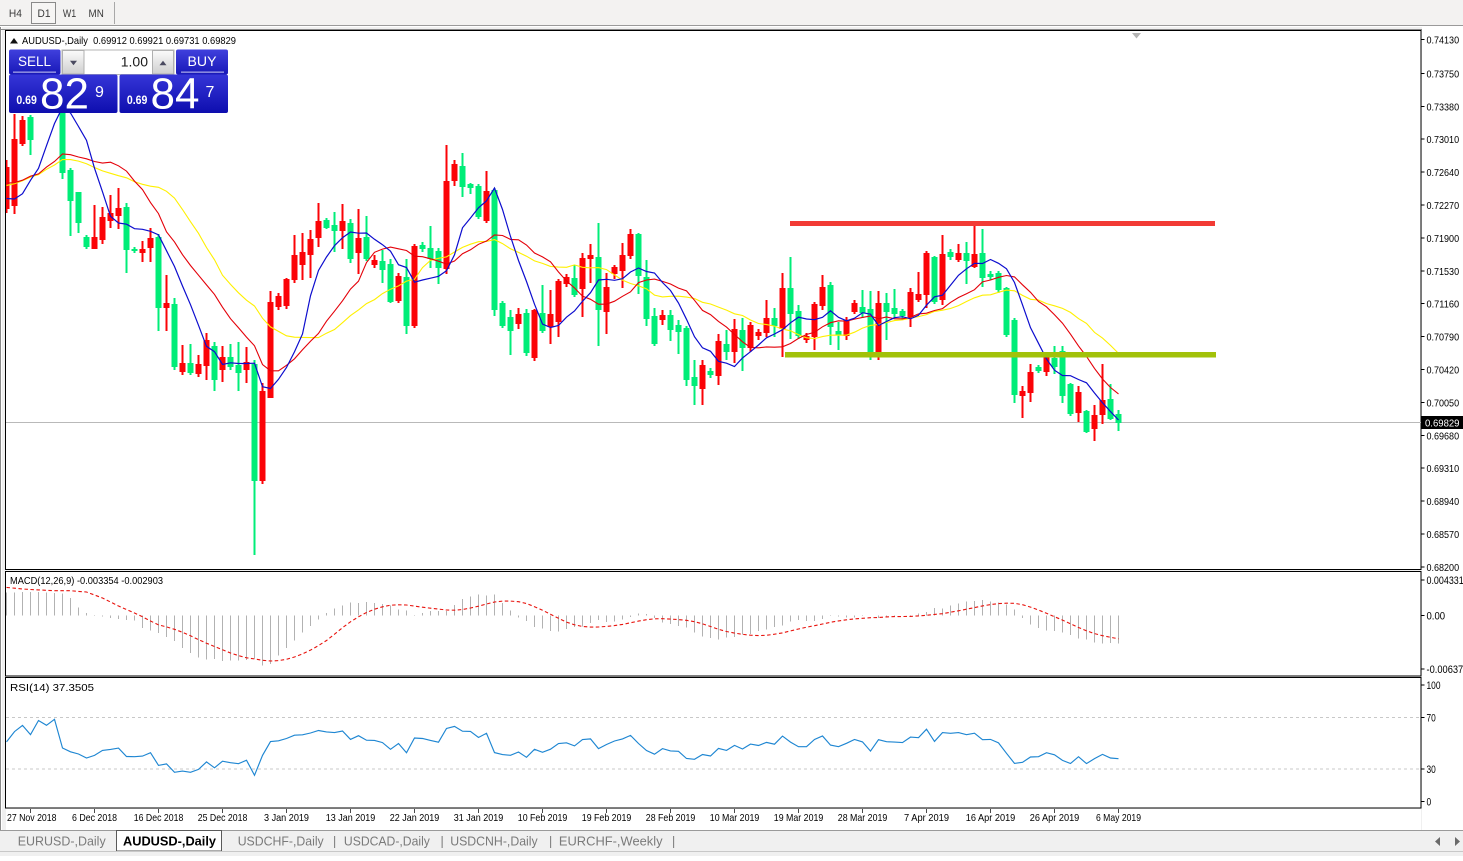 The image size is (1463, 861). What do you see at coordinates (1445, 581) in the screenshot?
I see `svg-text: 0.004331` at bounding box center [1445, 581].